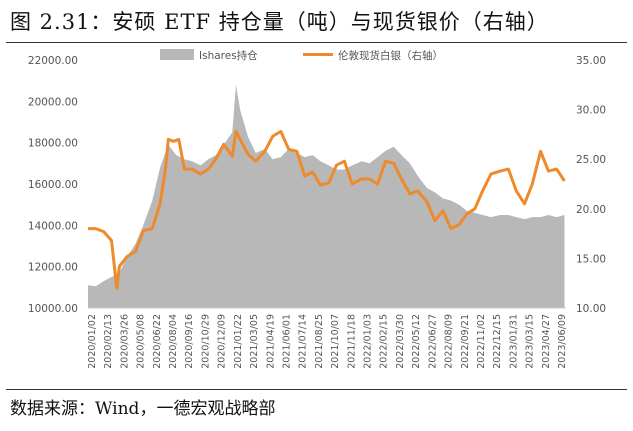  Describe the element at coordinates (390, 55) in the screenshot. I see `legend-label-price: 伦敦现货白银（右轴）` at that location.